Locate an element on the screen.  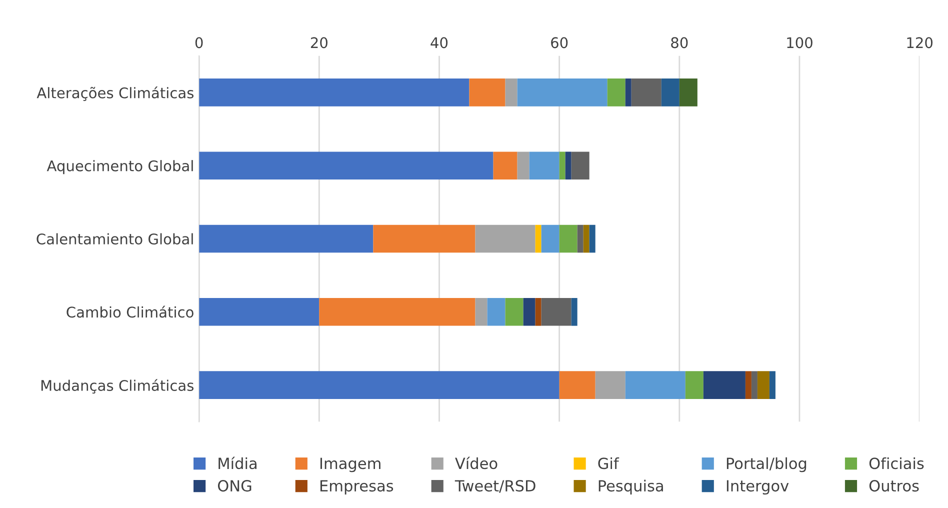
legend-label: Portal/blog is located at coordinates (766, 464).